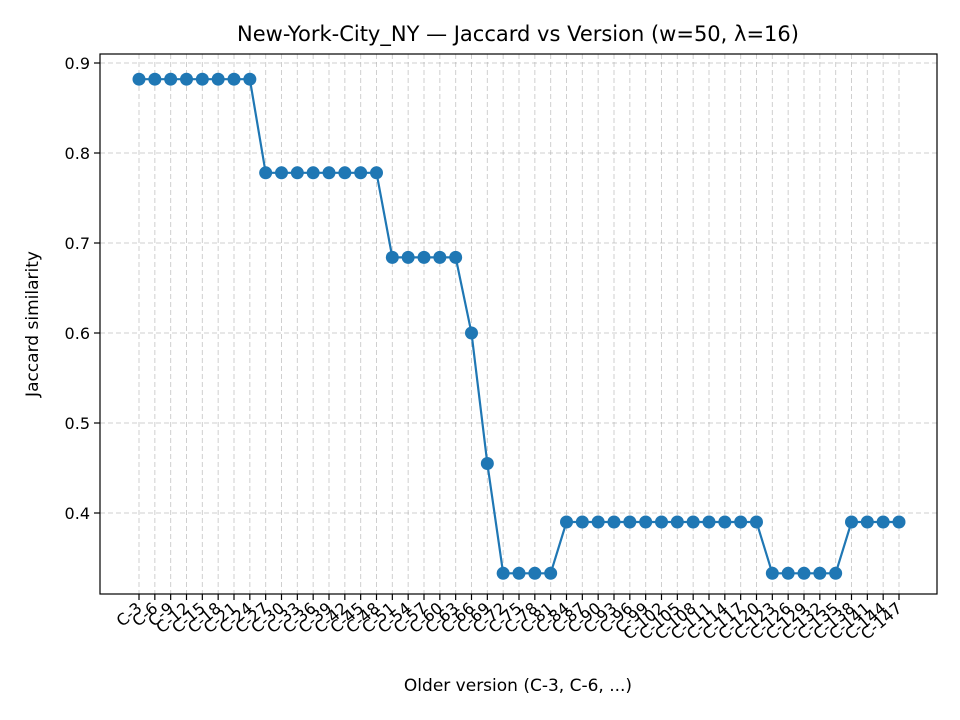 The width and height of the screenshot is (960, 720). I want to click on y-axis-label: Jaccard similarity, so click(33, 324).